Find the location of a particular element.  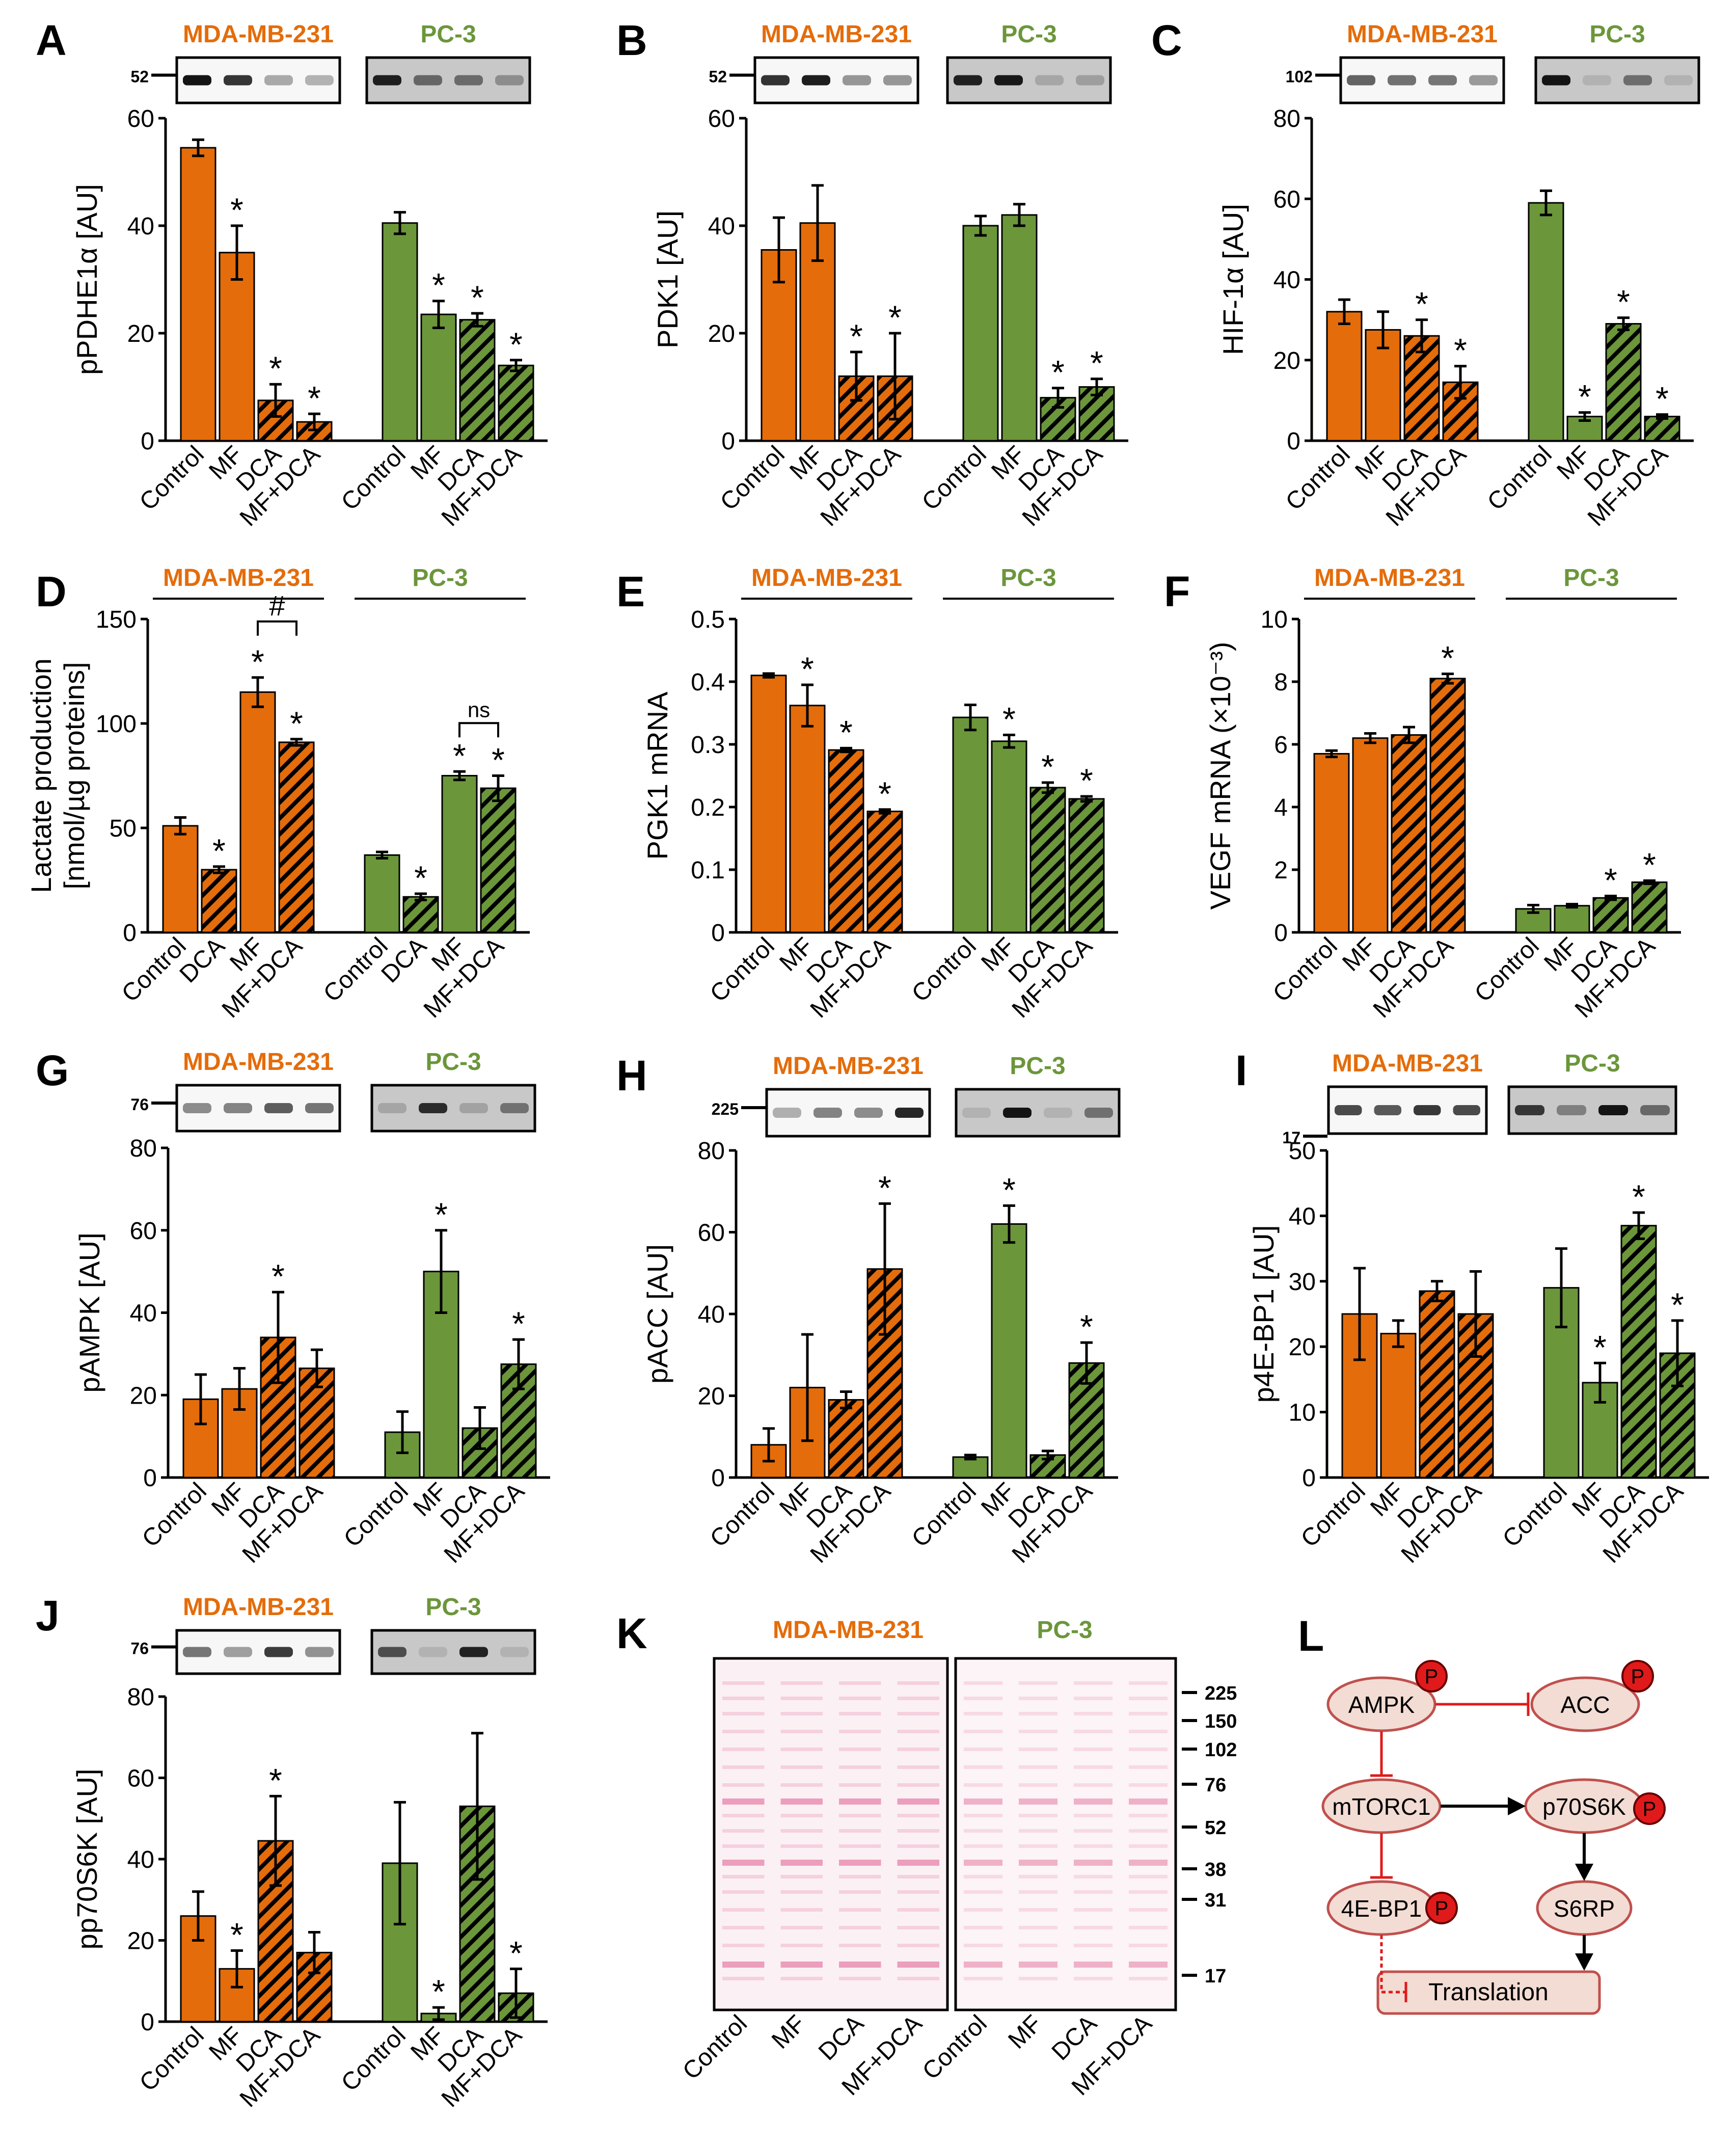

svg-text: P is located at coordinates (1638, 1677).